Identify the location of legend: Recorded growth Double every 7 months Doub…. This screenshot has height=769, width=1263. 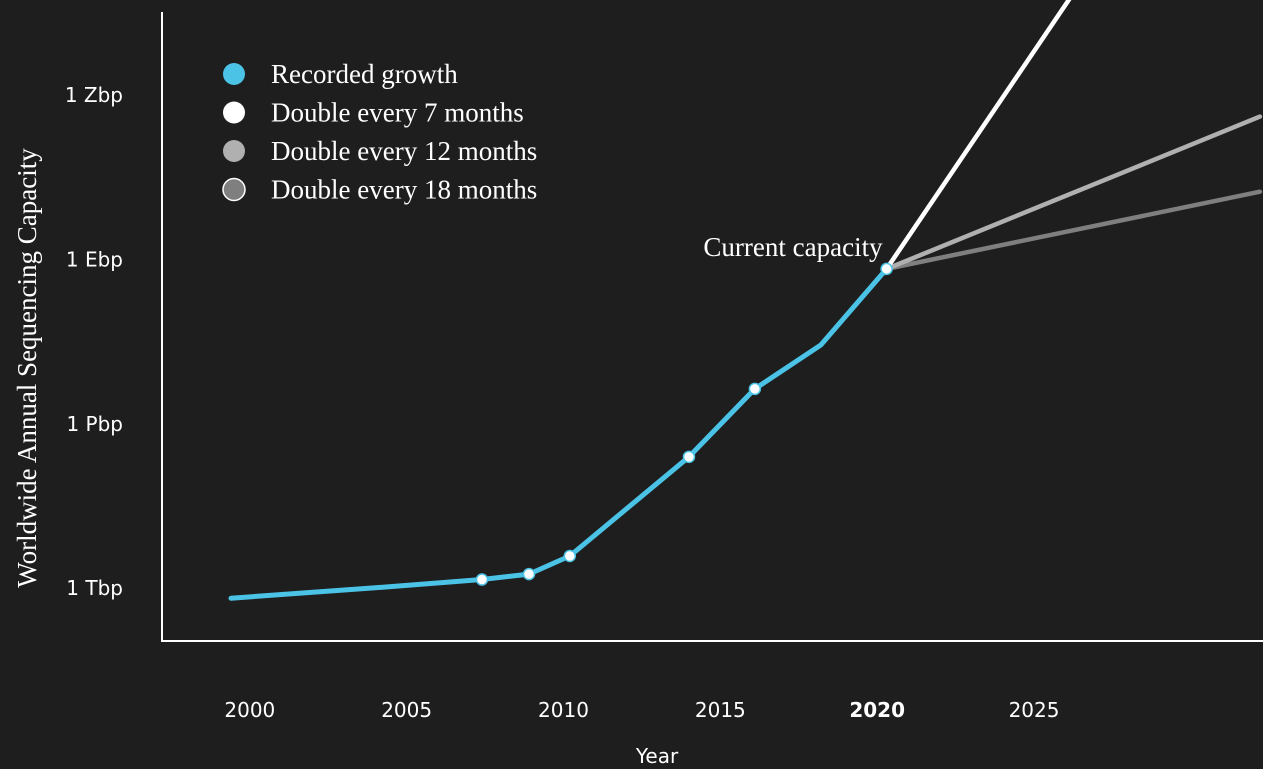
(379, 132).